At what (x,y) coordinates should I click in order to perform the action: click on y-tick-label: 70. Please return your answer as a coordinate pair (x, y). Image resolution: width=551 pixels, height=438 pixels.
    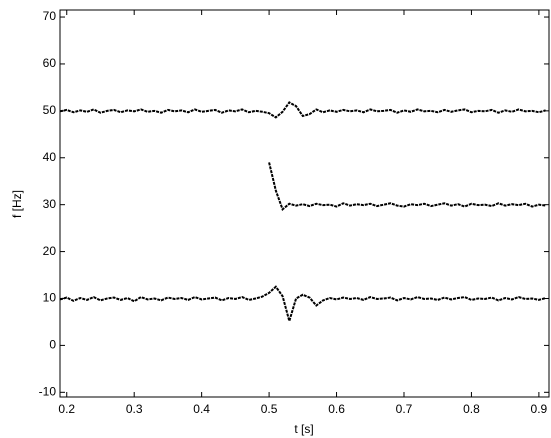
    Looking at the image, I should click on (50, 16).